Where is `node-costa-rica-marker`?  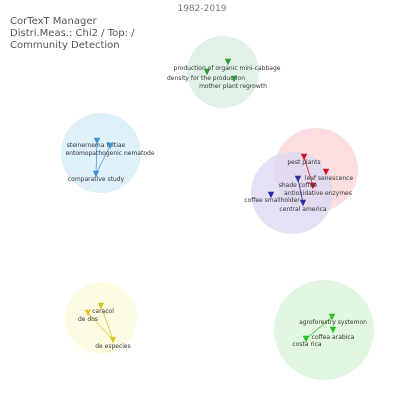
node-costa-rica-marker is located at coordinates (306, 339).